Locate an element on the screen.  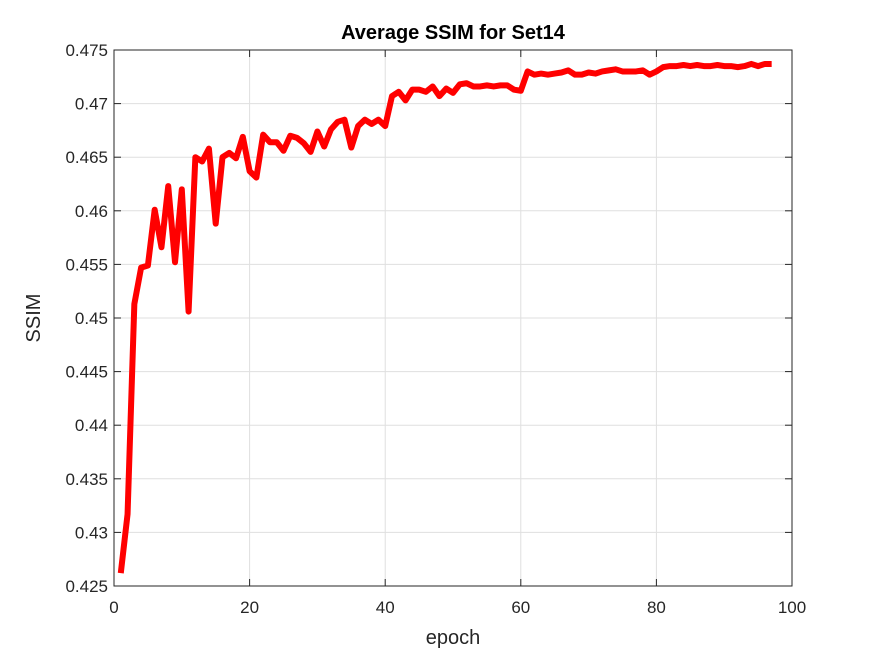
x-tick-label: 0 is located at coordinates (113, 607).